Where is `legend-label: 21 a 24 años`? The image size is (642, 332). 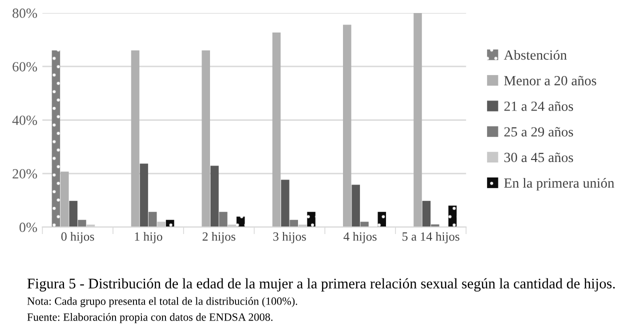
legend-label: 21 a 24 años is located at coordinates (539, 106).